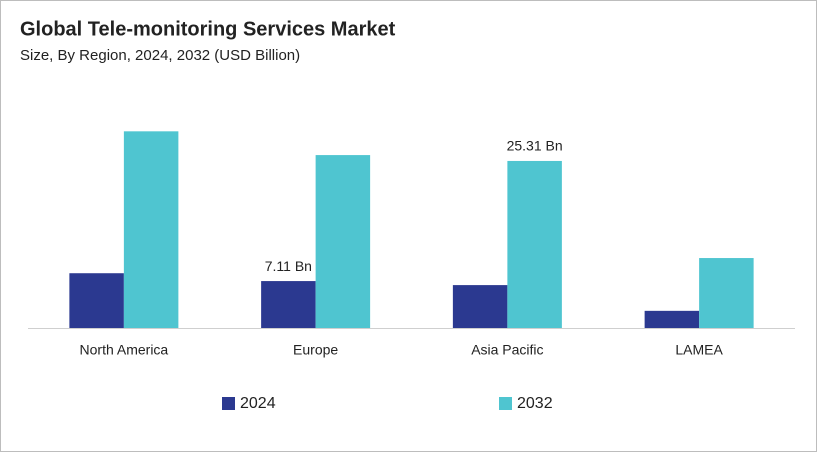  Describe the element at coordinates (124, 350) in the screenshot. I see `x-tick-label: North America` at that location.